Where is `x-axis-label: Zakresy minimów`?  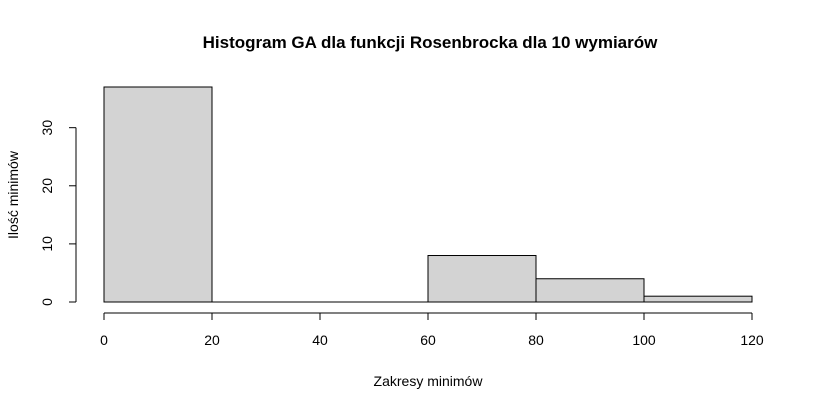 x-axis-label: Zakresy minimów is located at coordinates (429, 381).